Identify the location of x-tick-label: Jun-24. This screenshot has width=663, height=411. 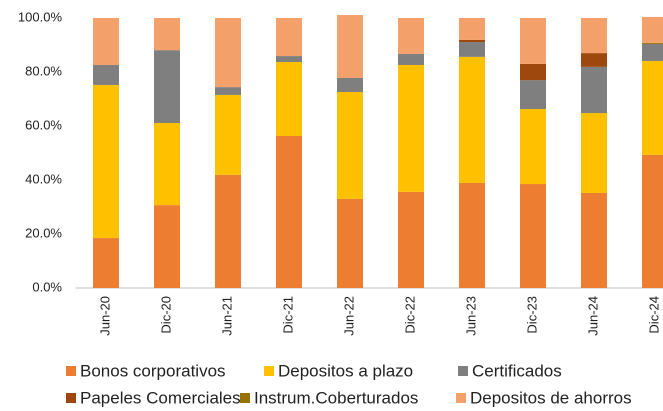
(592, 316).